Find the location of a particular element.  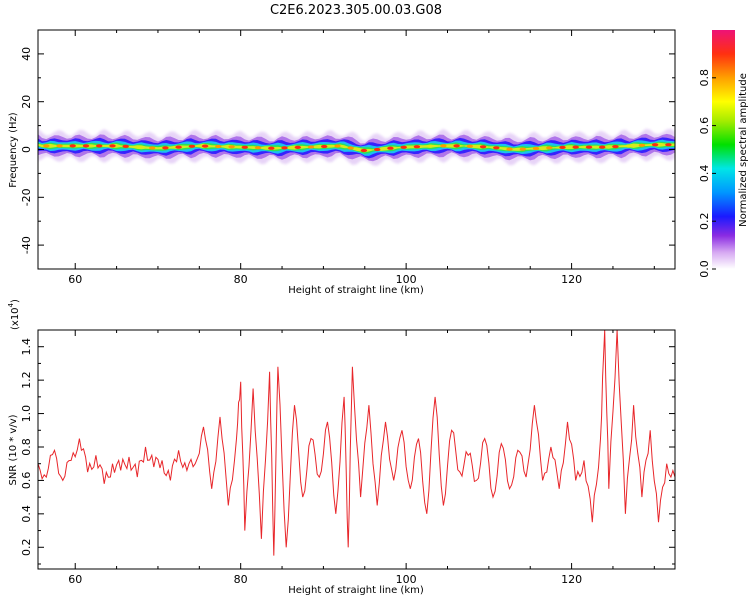

y-tick-label: 0 is located at coordinates (26, 149).